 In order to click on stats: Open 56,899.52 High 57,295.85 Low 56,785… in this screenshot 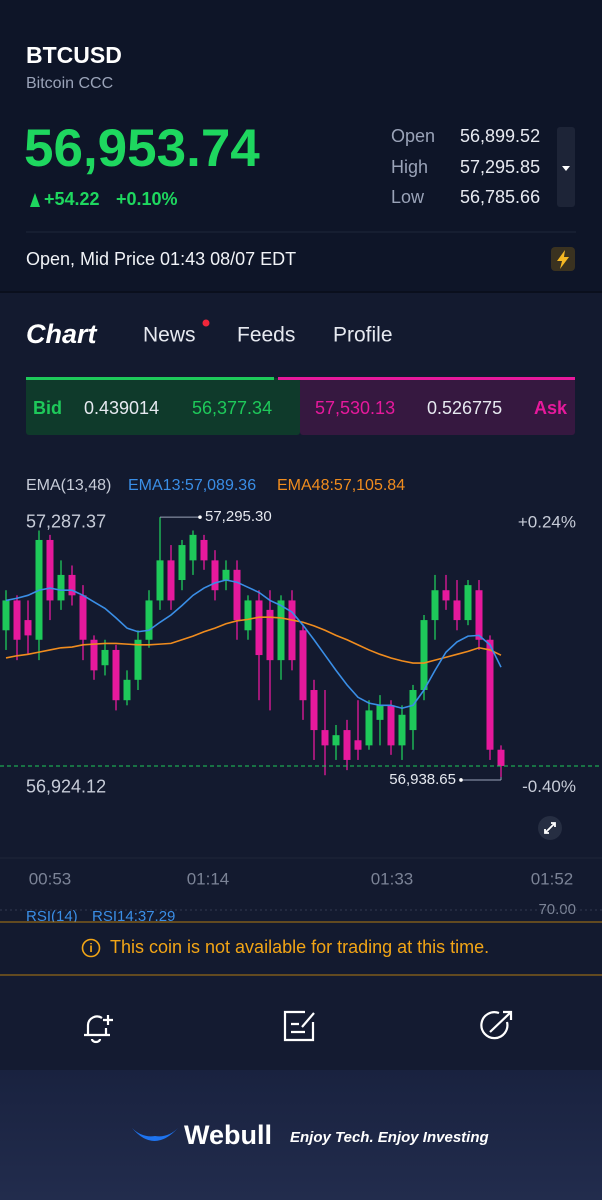, I will do `click(465, 166)`.